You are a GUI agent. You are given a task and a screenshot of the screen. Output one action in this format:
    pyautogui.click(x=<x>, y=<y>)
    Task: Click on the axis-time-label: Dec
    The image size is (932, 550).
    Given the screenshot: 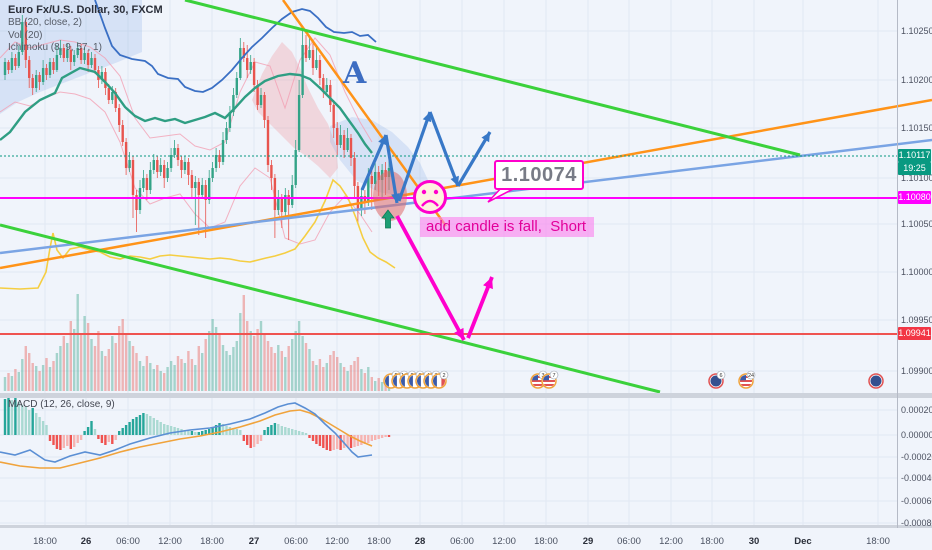 What is the action you would take?
    pyautogui.click(x=803, y=541)
    